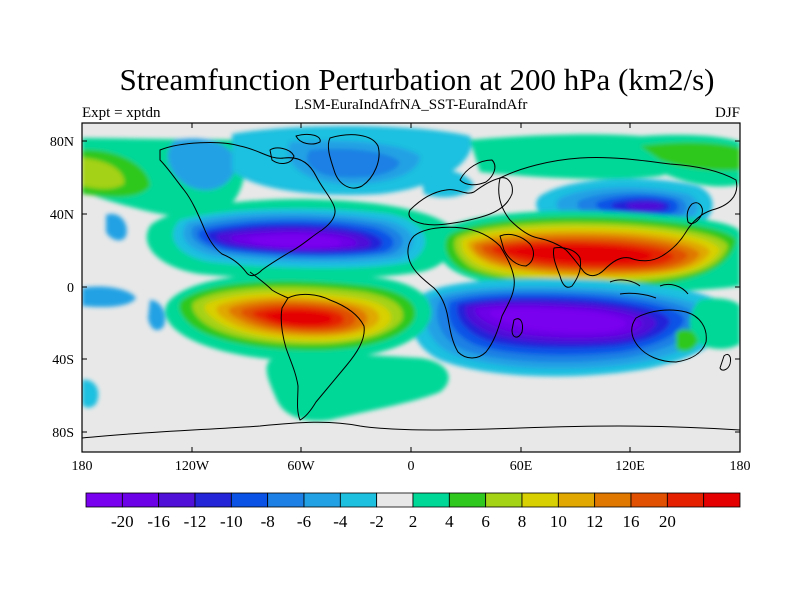  I want to click on lat-tick-label: 80N, so click(62, 142).